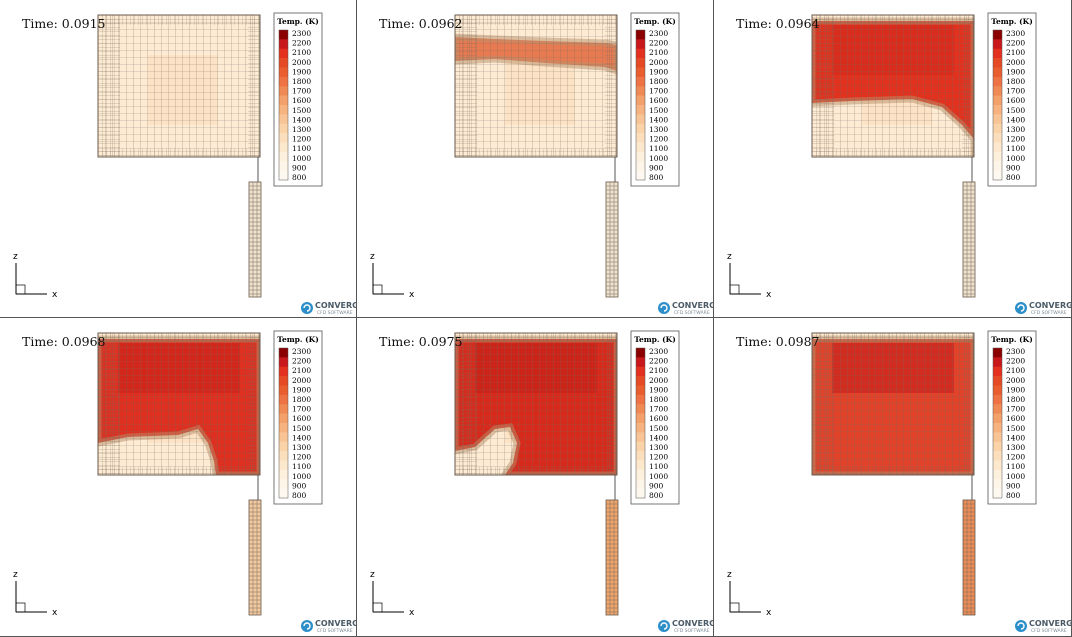 Image resolution: width=1072 pixels, height=637 pixels. Describe the element at coordinates (299, 177) in the screenshot. I see `legend-tick: 800` at that location.